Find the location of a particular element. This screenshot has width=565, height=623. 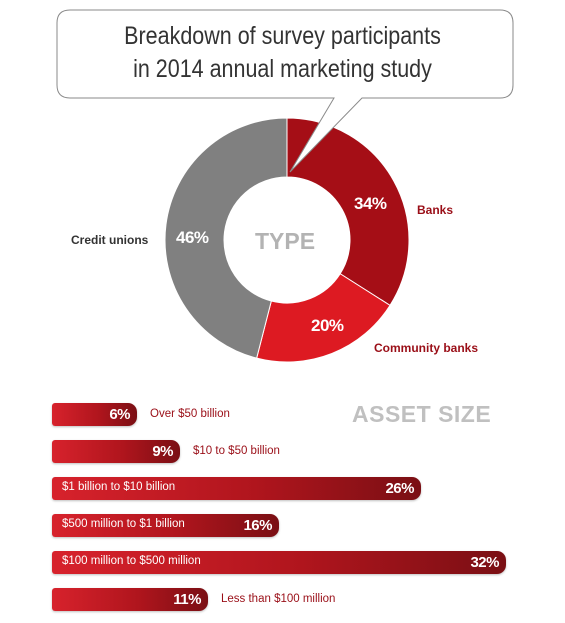

bar-1: 6% is located at coordinates (94, 414).